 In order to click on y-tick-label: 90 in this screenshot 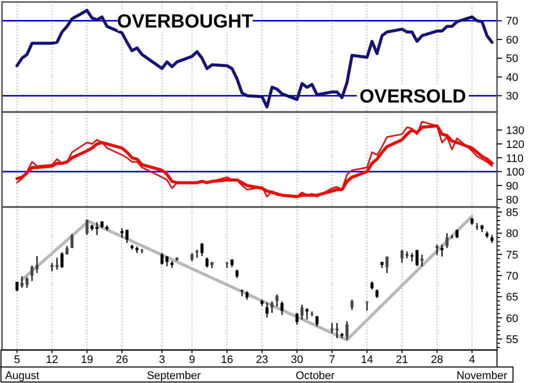, I will do `click(512, 186)`.